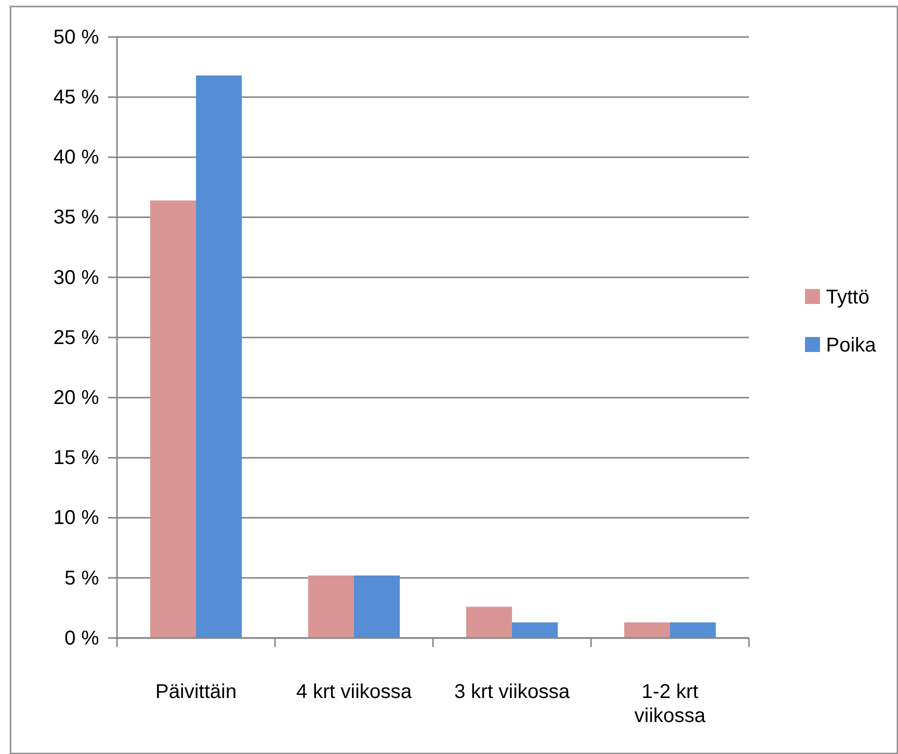 This screenshot has width=898, height=754. I want to click on y-tick-label: 30 %, so click(76, 277).